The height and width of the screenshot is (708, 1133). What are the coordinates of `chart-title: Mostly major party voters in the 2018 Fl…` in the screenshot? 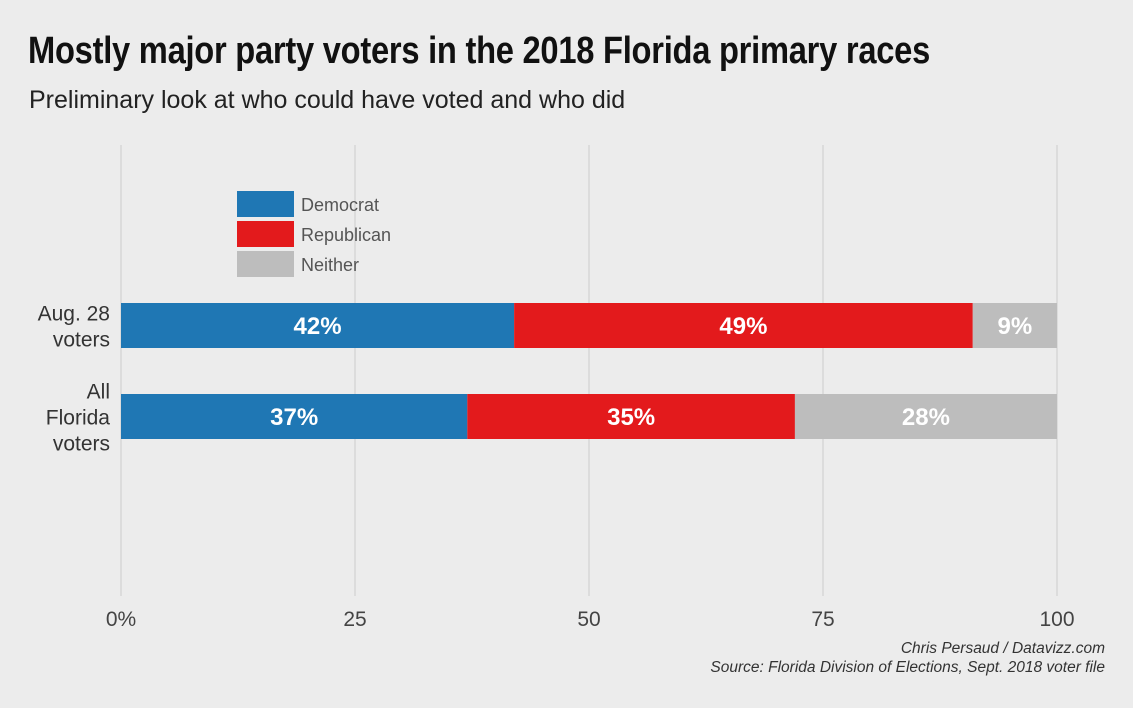 It's located at (479, 51).